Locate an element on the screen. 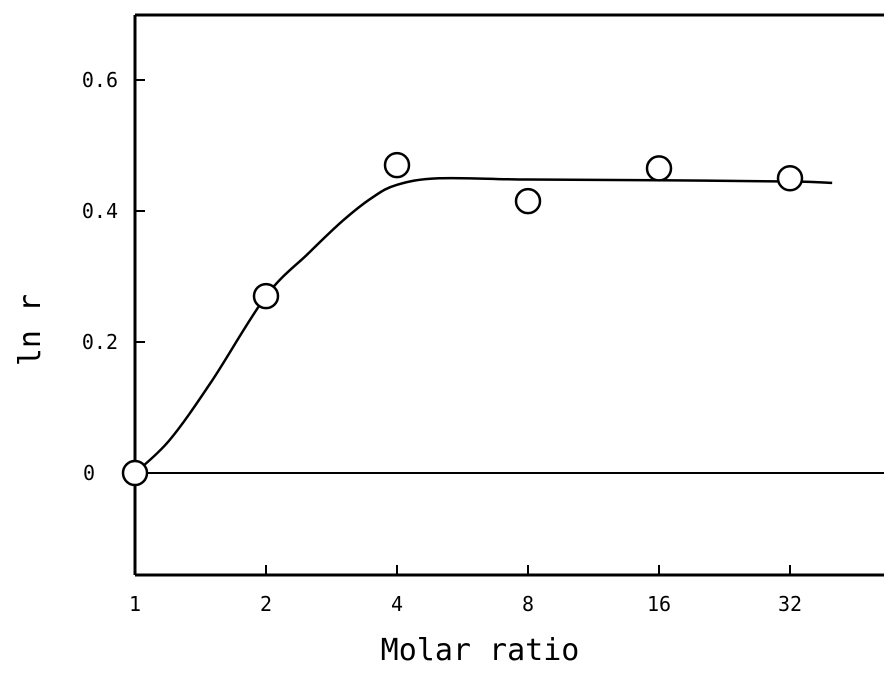  y-tick-label: 0.4 is located at coordinates (100, 211).